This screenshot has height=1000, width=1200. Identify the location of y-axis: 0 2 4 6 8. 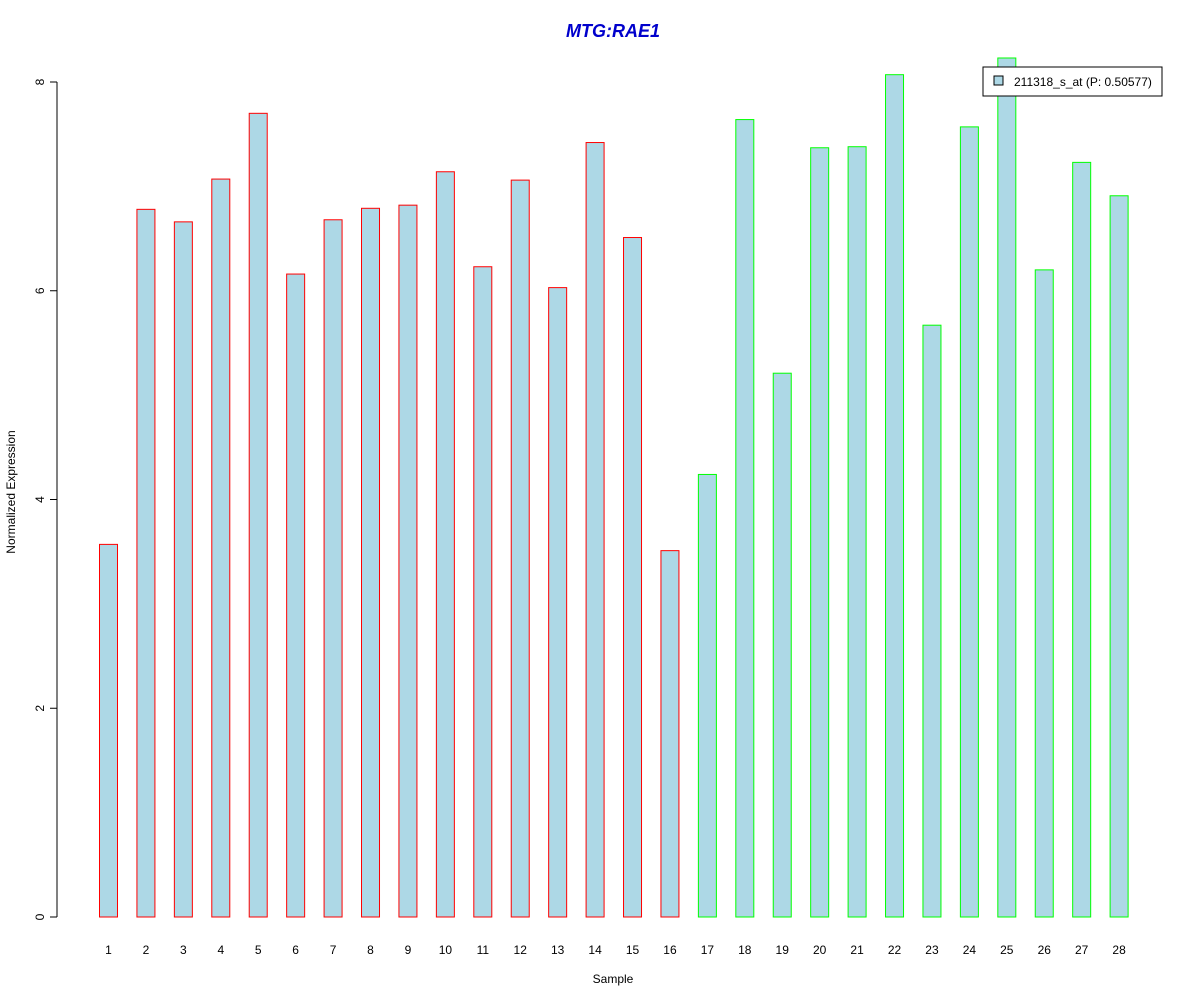
(45, 499).